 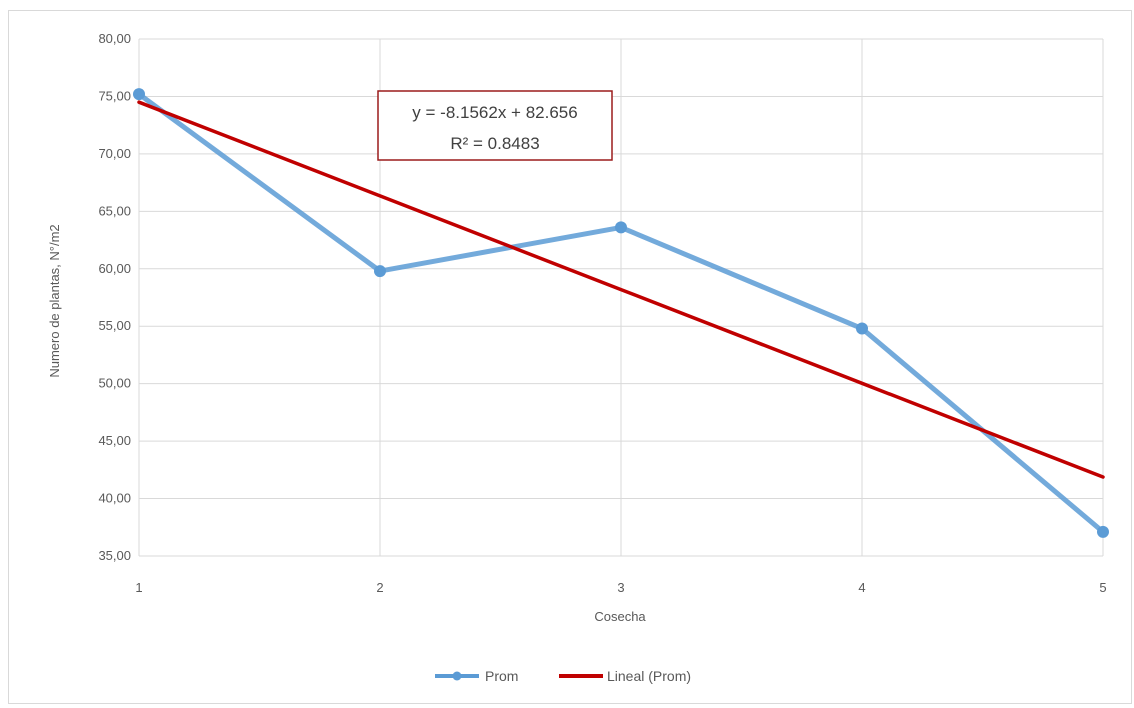 What do you see at coordinates (494, 143) in the screenshot?
I see `trendline-r2: R² = 0.8483` at bounding box center [494, 143].